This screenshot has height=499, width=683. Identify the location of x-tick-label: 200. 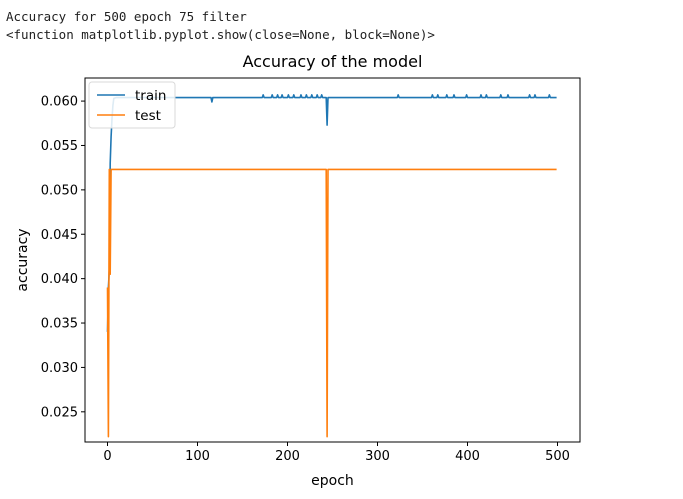
(287, 456).